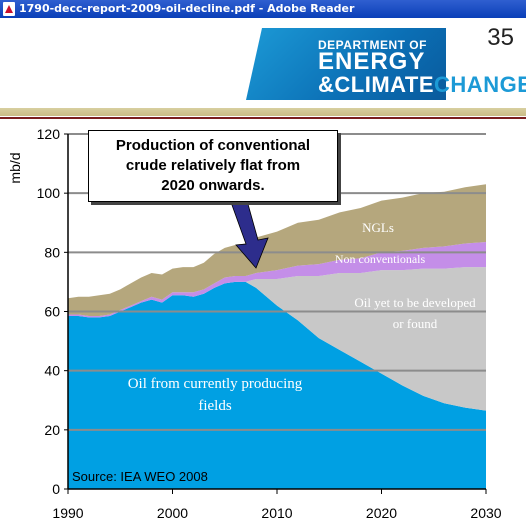 The width and height of the screenshot is (526, 525). What do you see at coordinates (172, 513) in the screenshot?
I see `x-tick-label: 2000` at bounding box center [172, 513].